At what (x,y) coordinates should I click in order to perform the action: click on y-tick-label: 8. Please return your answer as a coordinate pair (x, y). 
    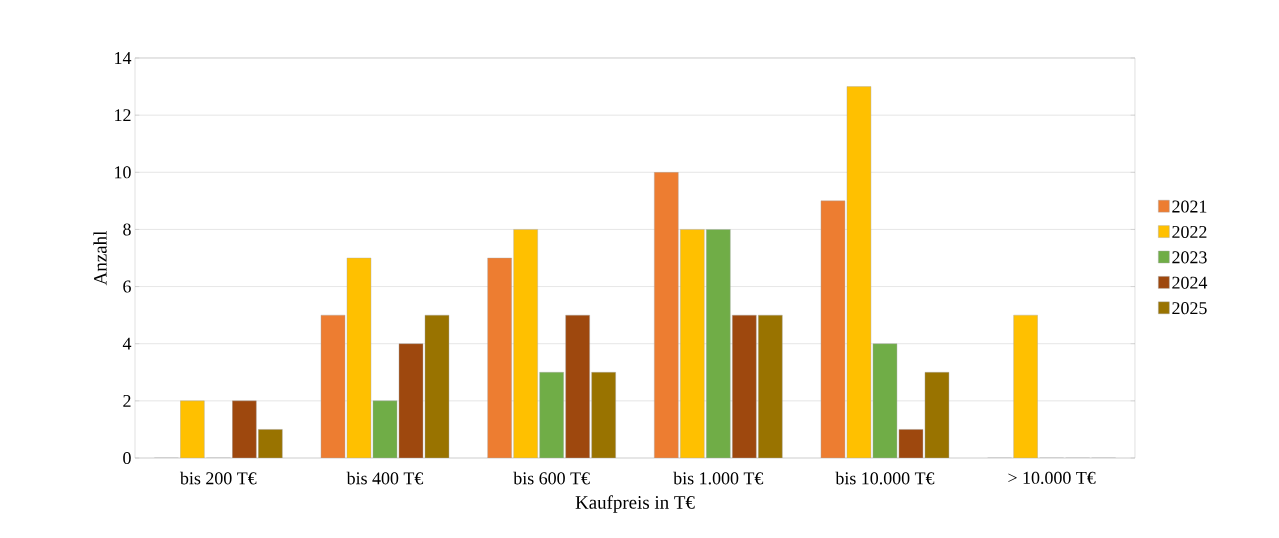
    Looking at the image, I should click on (127, 229).